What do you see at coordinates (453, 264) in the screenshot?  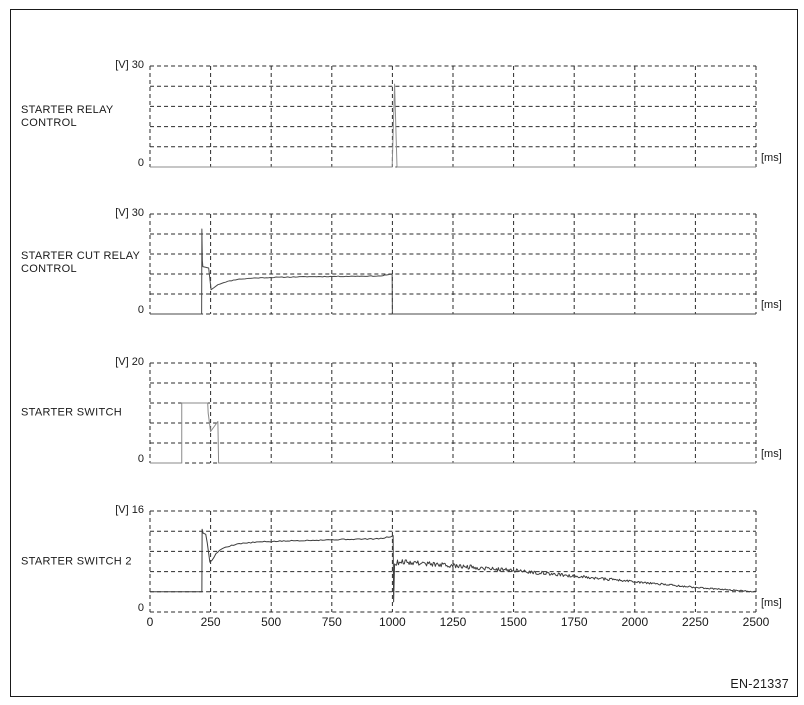 I see `waveform-plot-starter-cut-relay-control` at bounding box center [453, 264].